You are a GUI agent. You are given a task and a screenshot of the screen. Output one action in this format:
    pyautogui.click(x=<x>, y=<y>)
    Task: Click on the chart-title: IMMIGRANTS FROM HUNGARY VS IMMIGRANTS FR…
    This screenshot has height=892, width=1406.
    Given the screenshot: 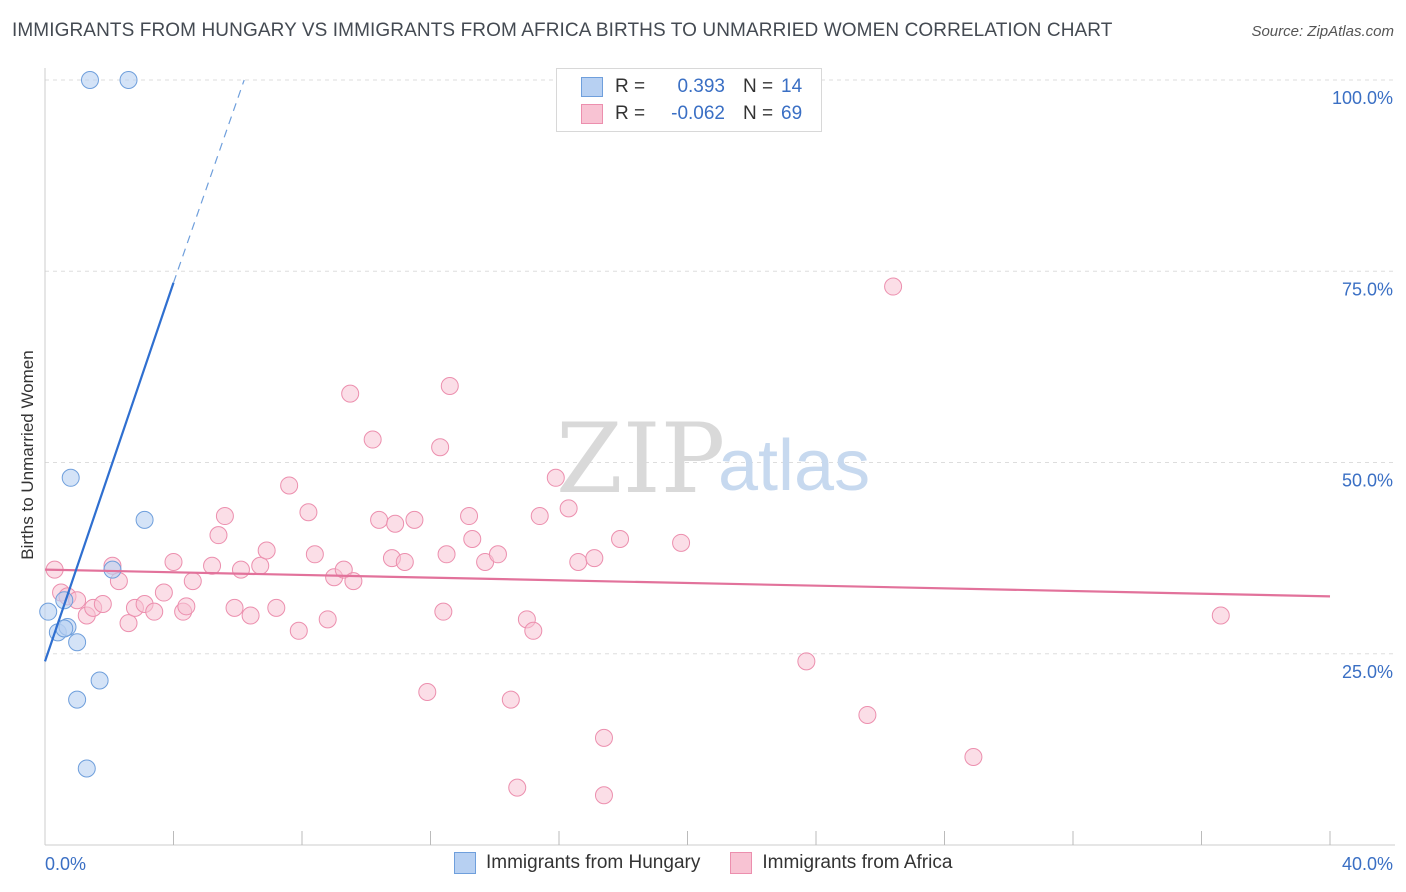 What is the action you would take?
    pyautogui.click(x=562, y=30)
    